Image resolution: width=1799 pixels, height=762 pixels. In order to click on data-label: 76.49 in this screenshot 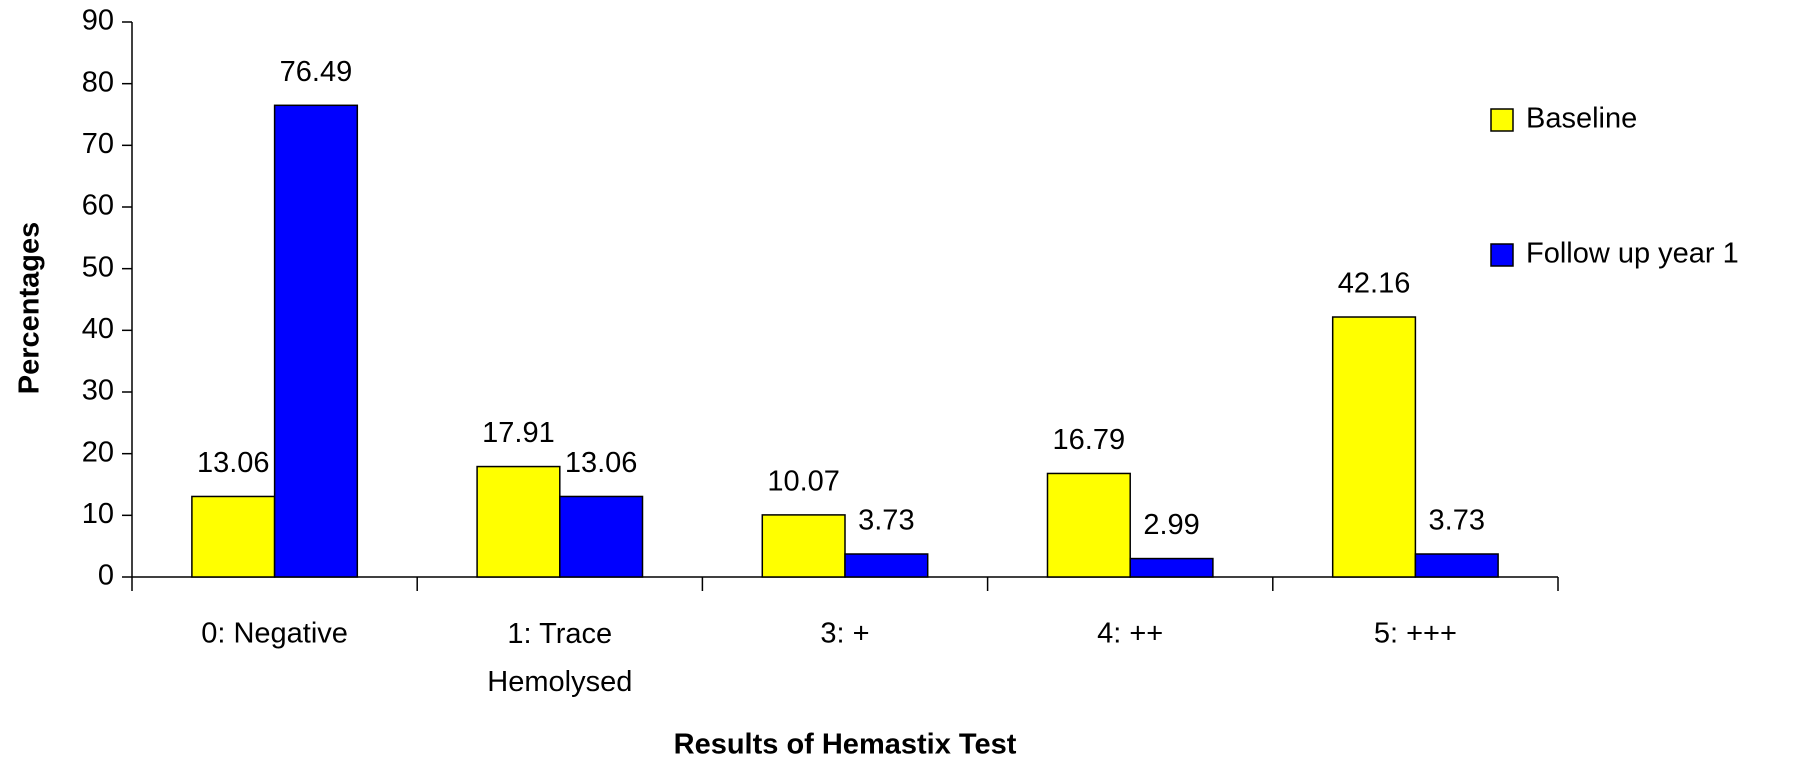, I will do `click(316, 72)`.